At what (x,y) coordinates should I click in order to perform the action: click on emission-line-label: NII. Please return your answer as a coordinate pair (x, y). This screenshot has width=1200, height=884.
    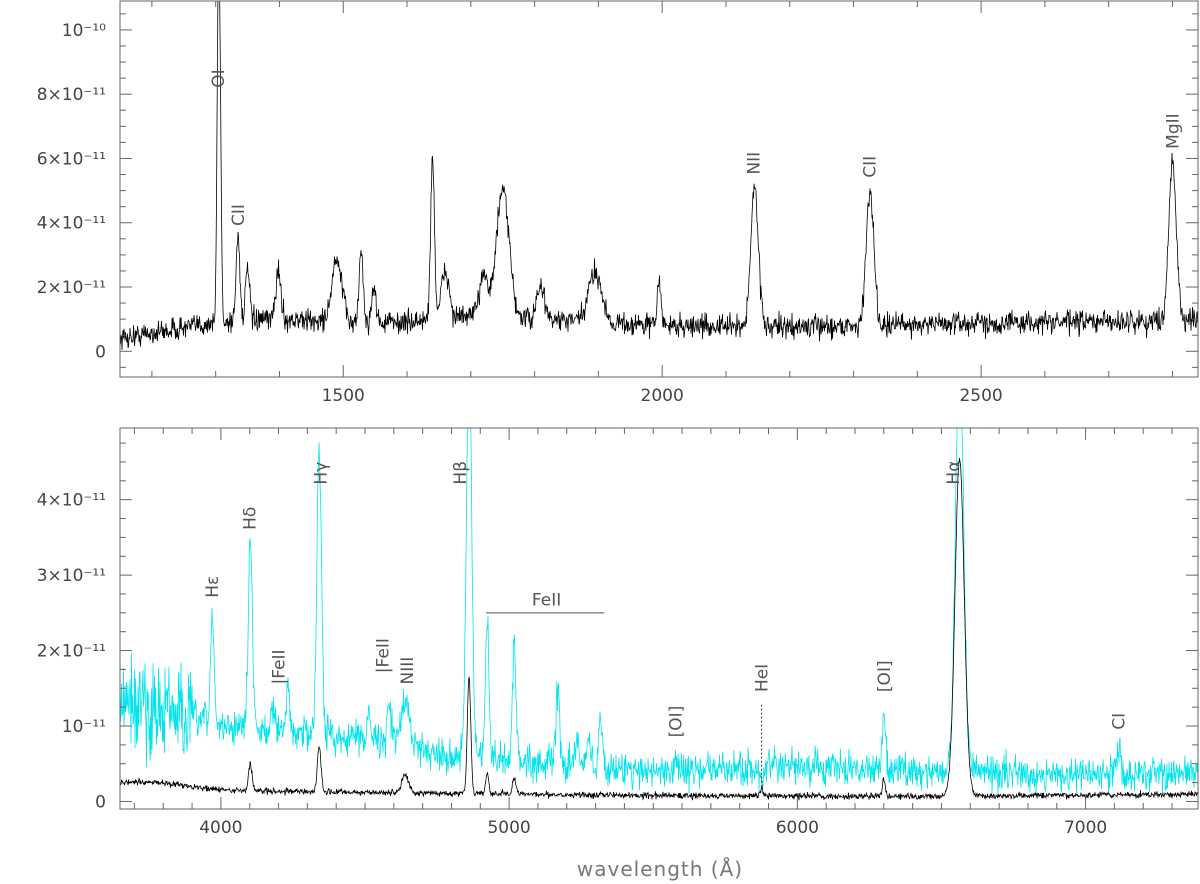
    Looking at the image, I should click on (754, 163).